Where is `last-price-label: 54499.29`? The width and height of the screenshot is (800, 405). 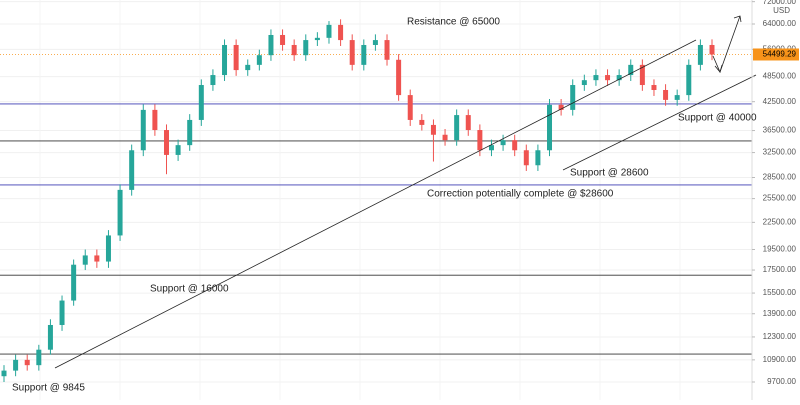
last-price-label: 54499.29 is located at coordinates (780, 54).